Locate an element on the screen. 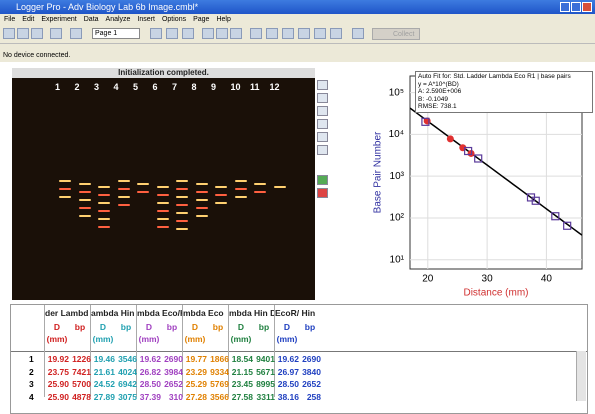 This screenshot has height=414, width=595. fit-line is located at coordinates (496, 171).